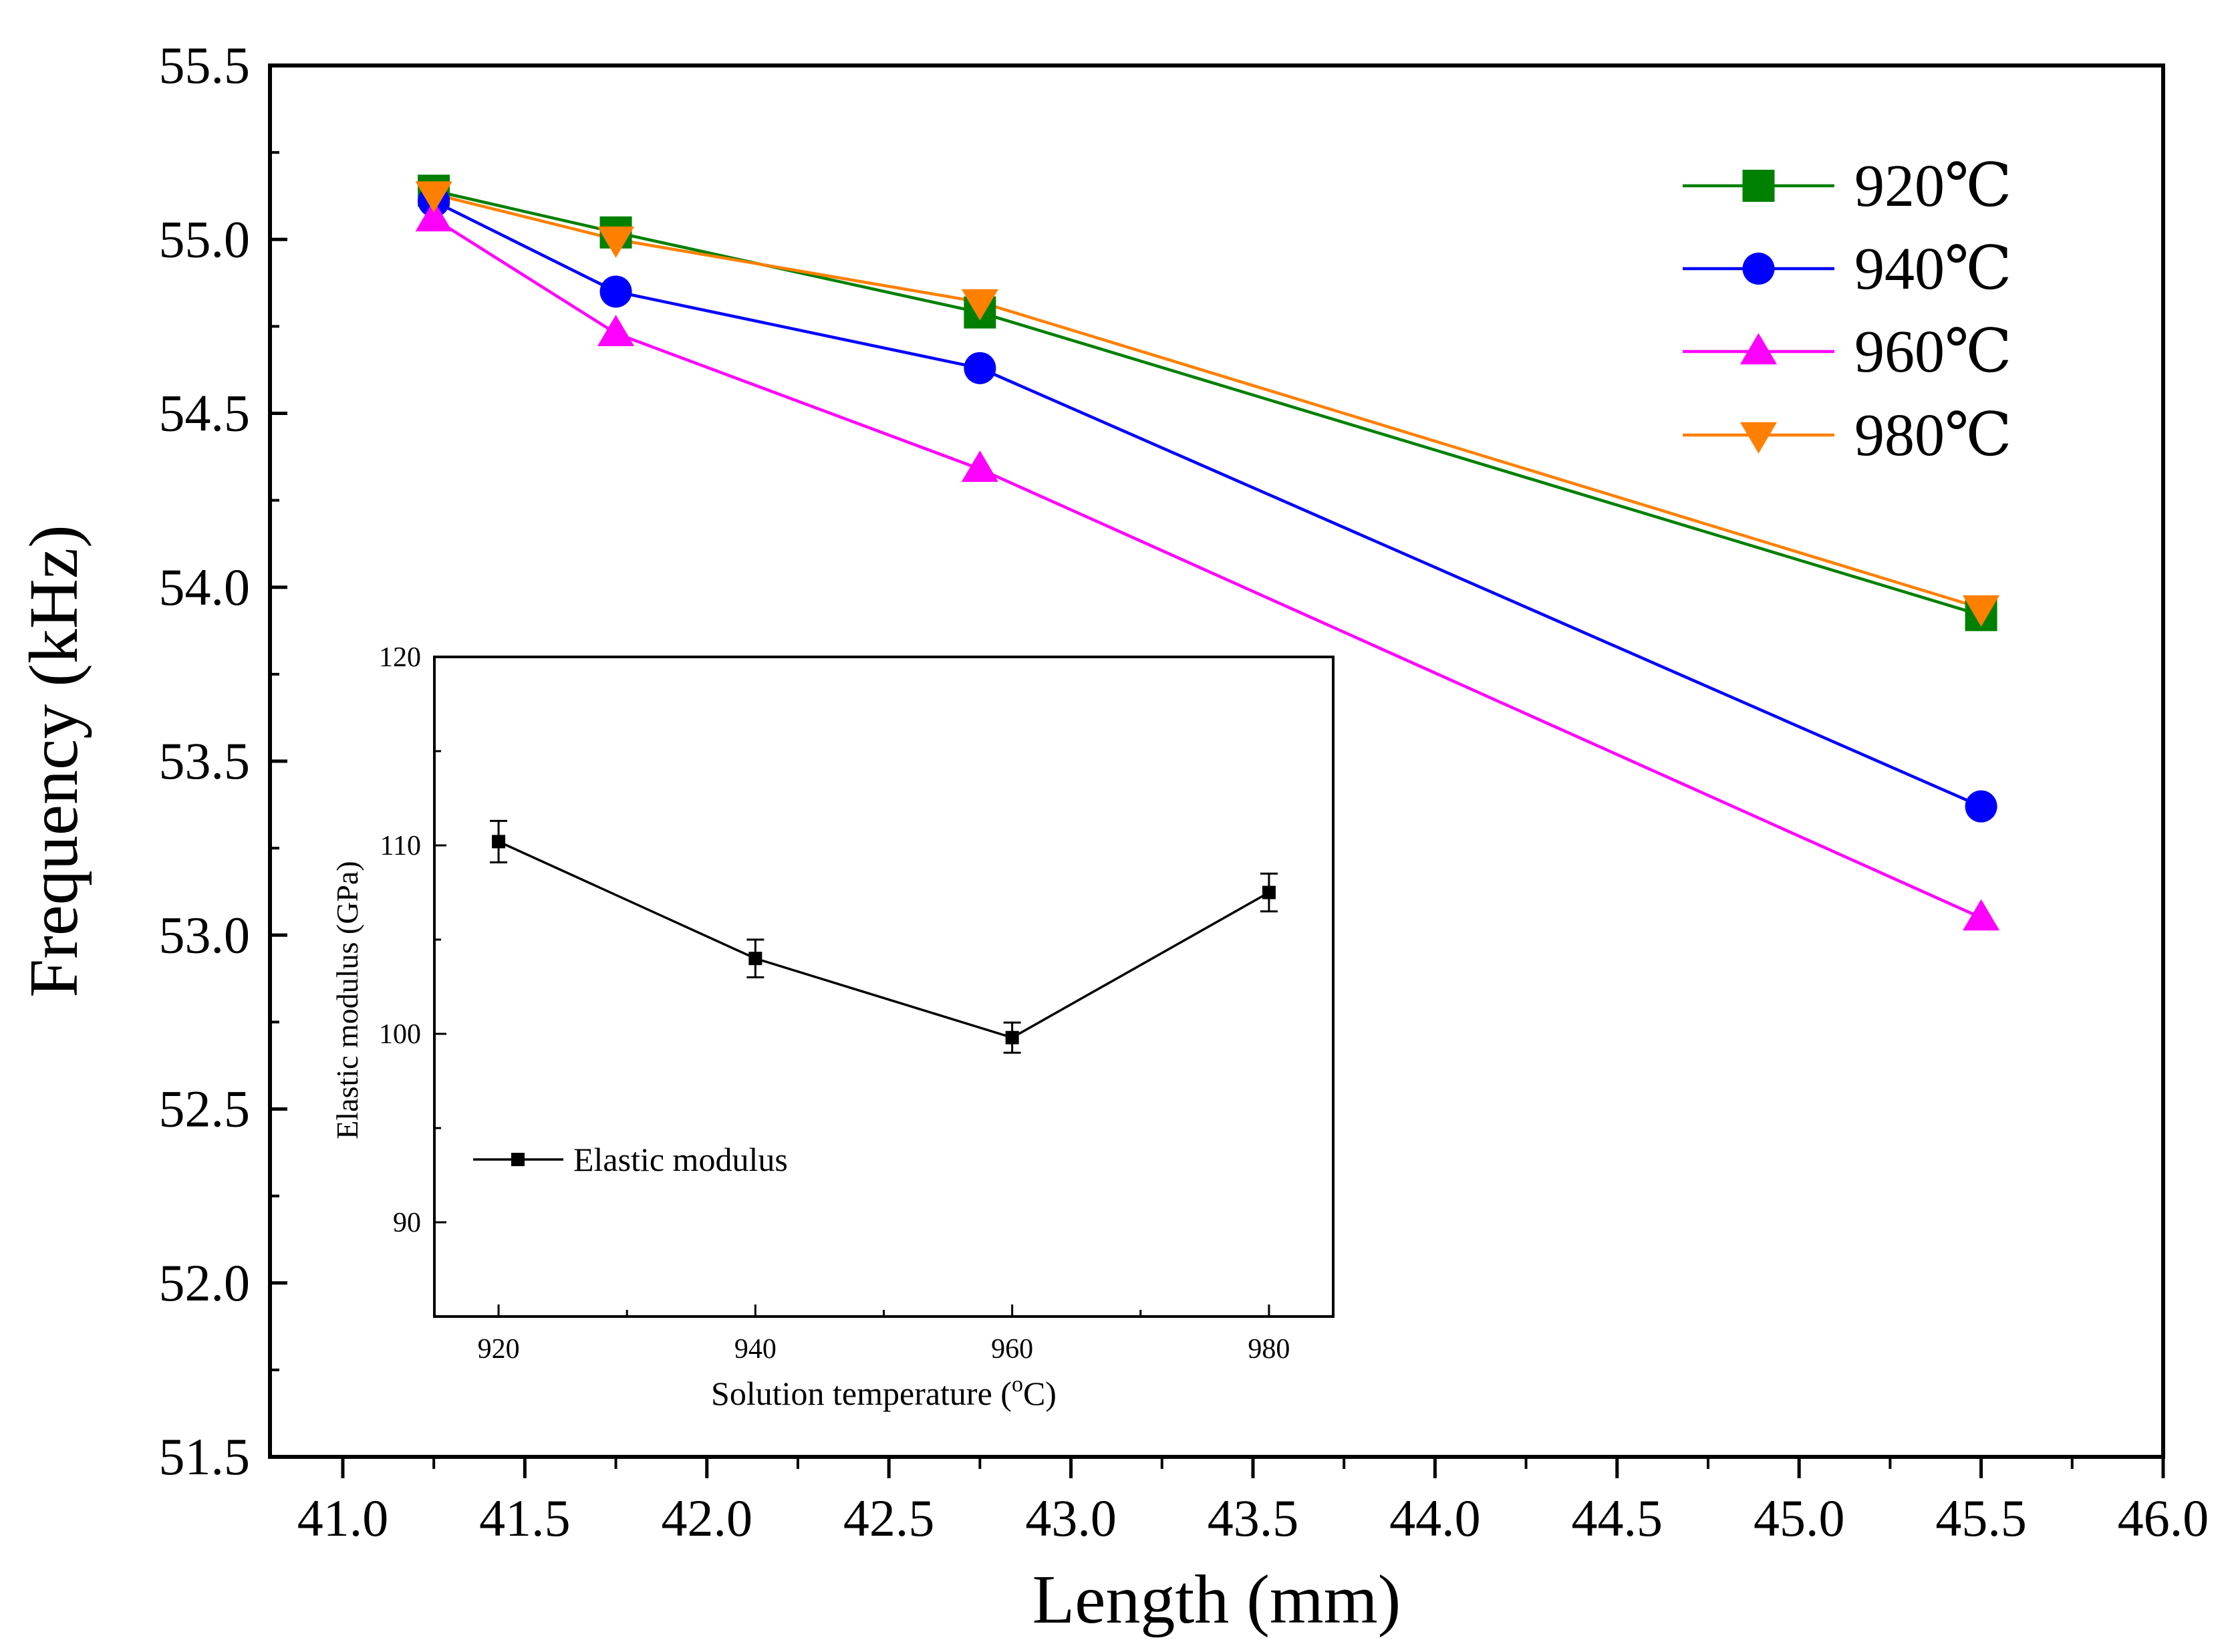  I want to click on inset-legend-label: Elastic modulus, so click(680, 1159).